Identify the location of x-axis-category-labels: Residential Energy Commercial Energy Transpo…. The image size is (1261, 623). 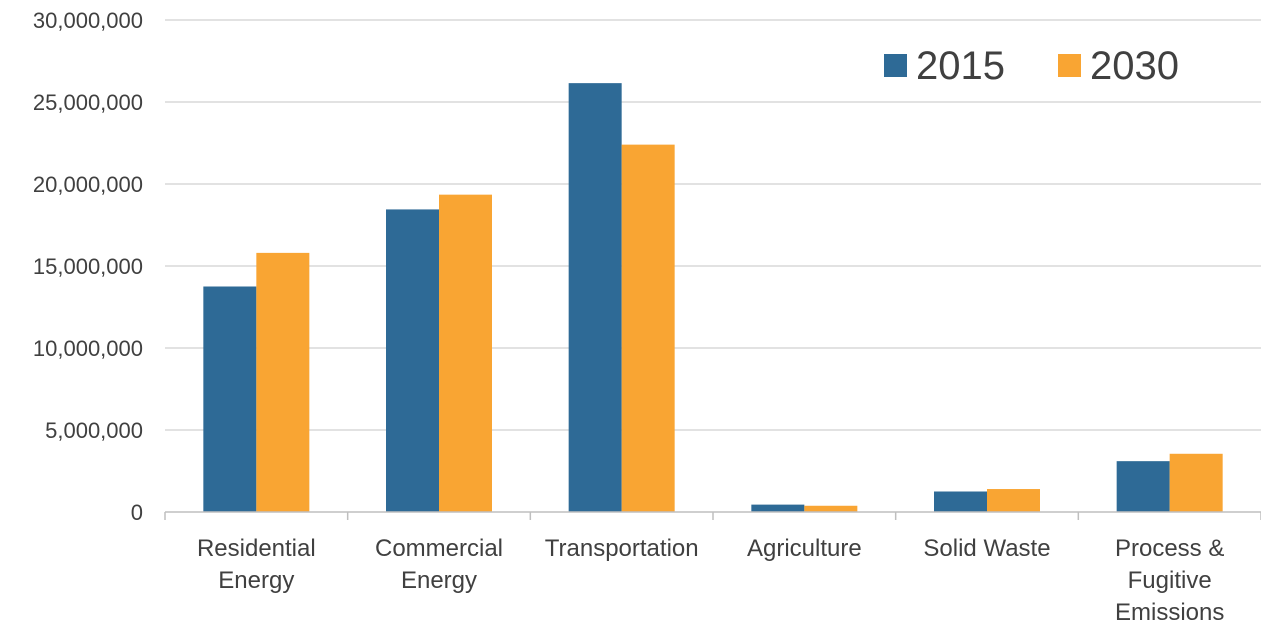
(710, 579).